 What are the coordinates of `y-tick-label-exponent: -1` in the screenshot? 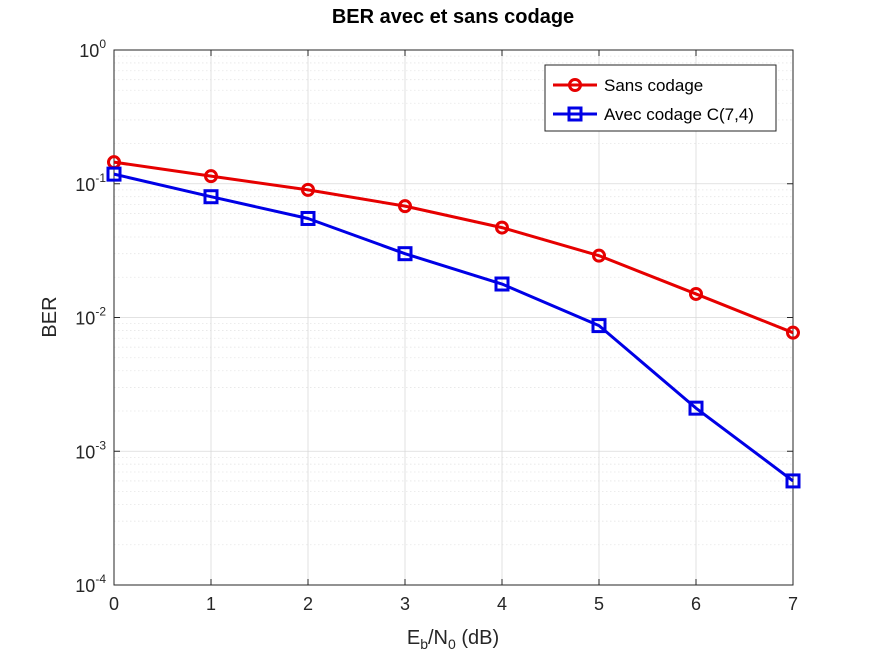 It's located at (100, 178).